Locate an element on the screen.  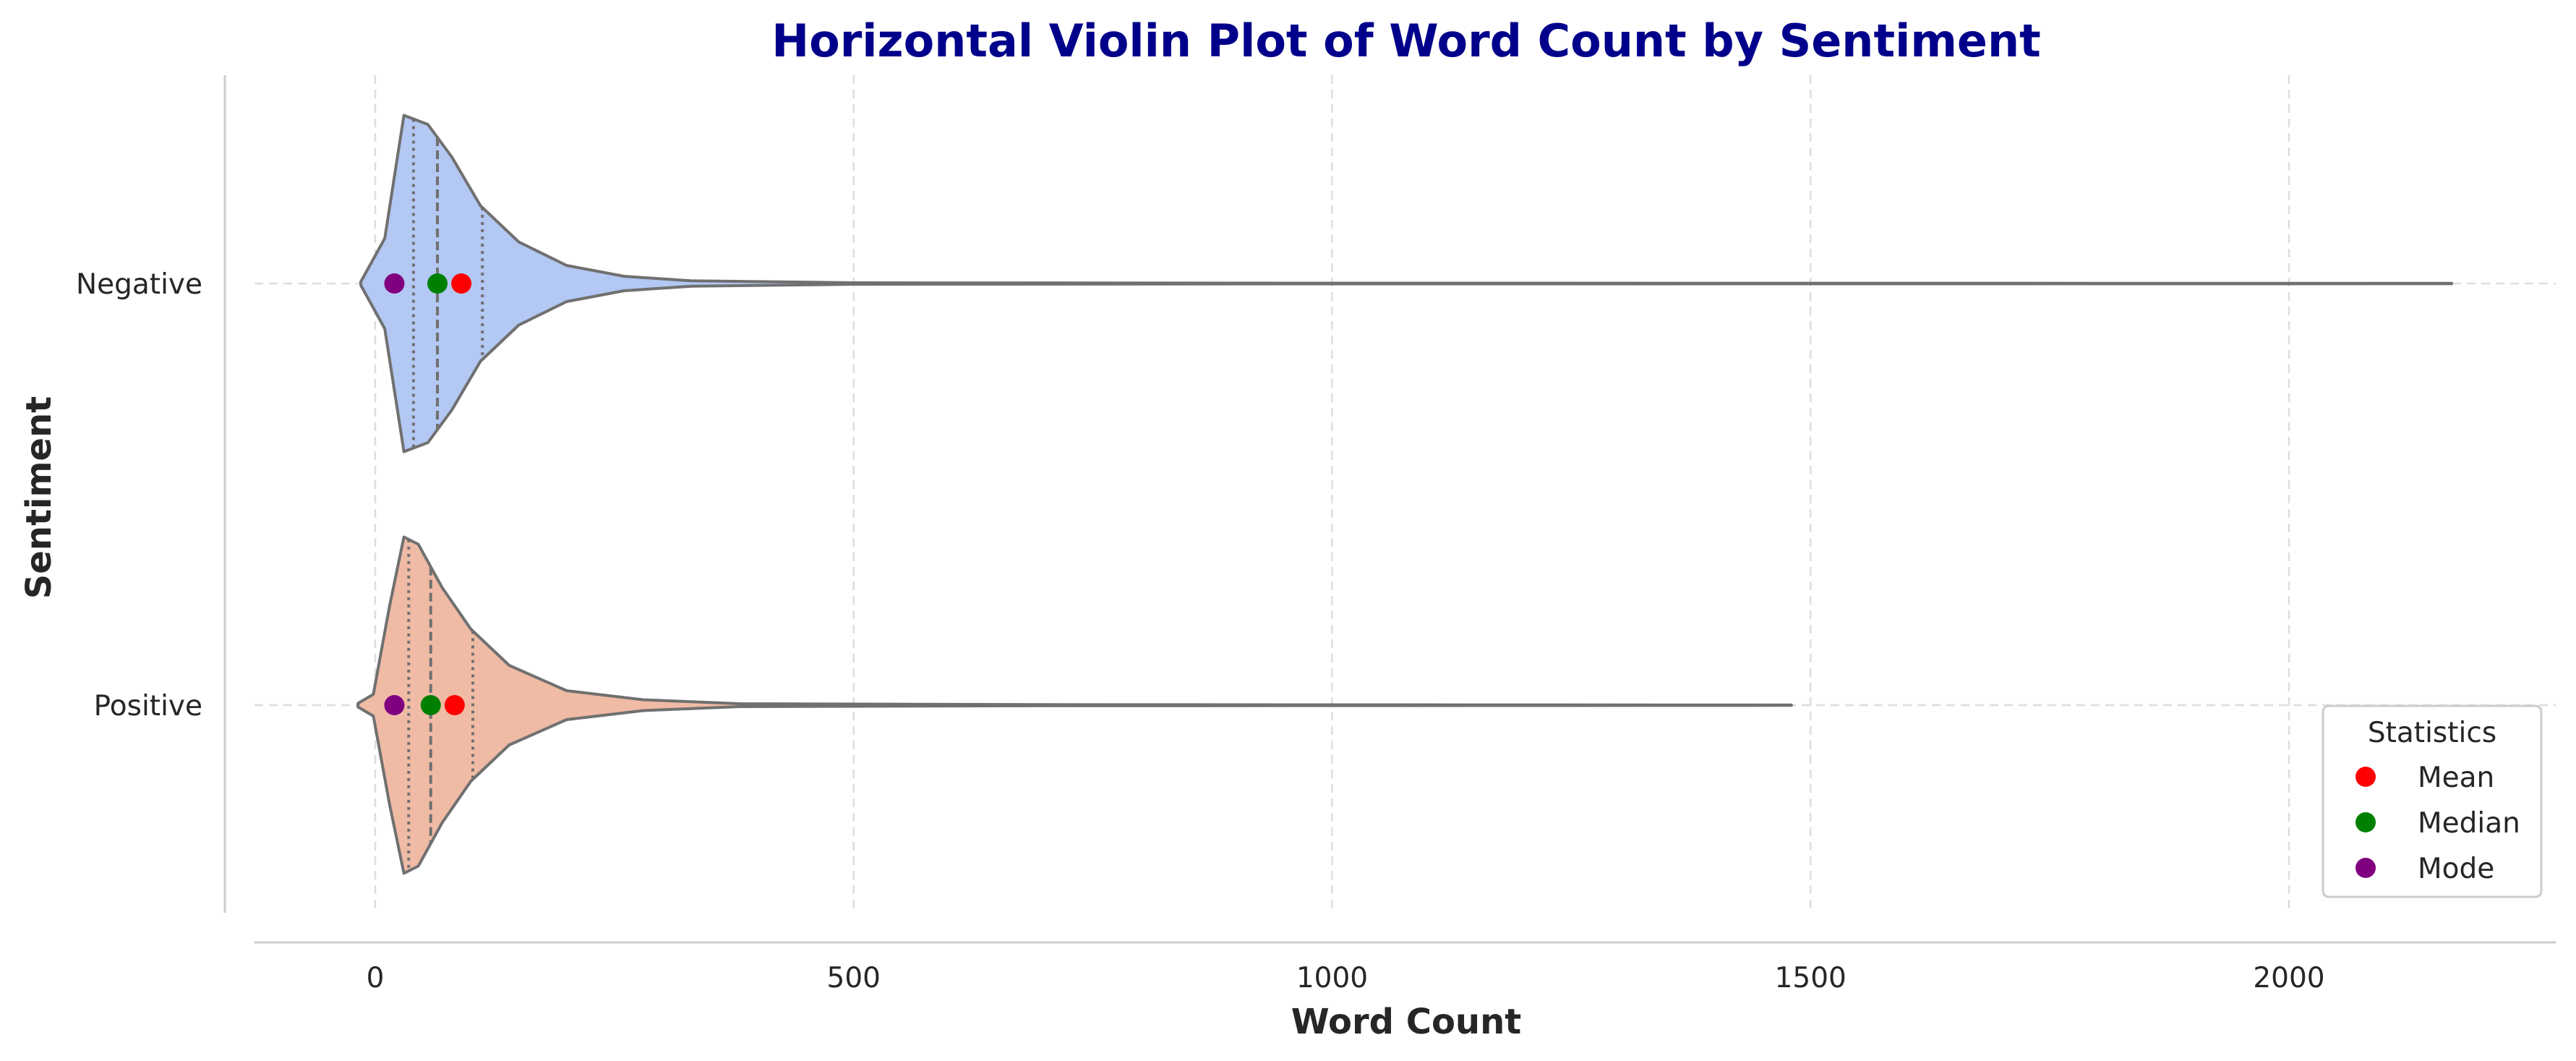
legend-box is located at coordinates (2432, 801).